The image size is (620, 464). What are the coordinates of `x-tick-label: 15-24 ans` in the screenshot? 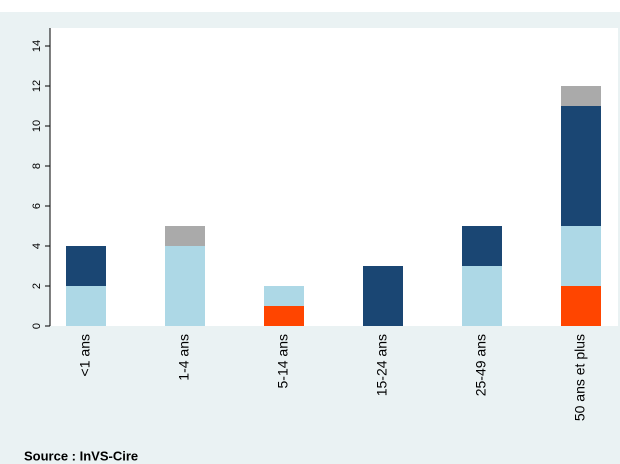 It's located at (382, 365).